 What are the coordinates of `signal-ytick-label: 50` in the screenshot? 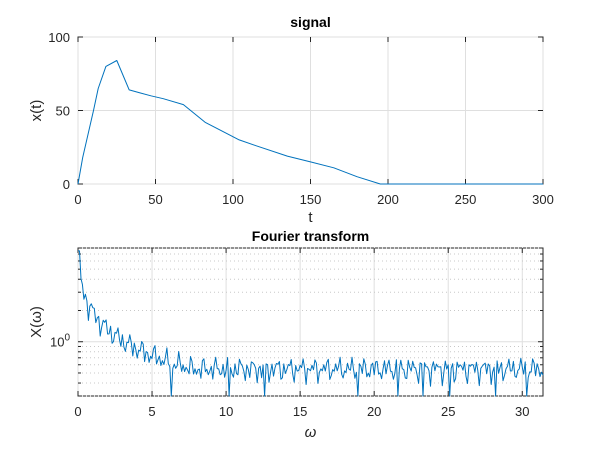 It's located at (63, 111).